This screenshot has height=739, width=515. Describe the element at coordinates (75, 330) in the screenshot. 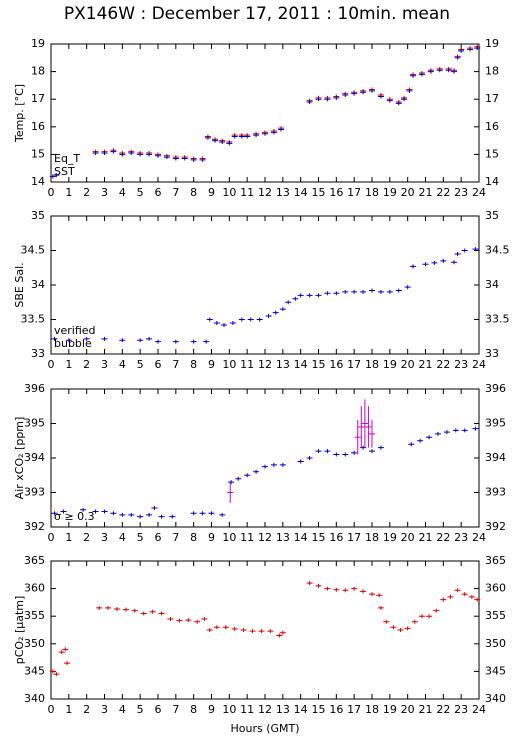

I see `legend-label: verified` at that location.